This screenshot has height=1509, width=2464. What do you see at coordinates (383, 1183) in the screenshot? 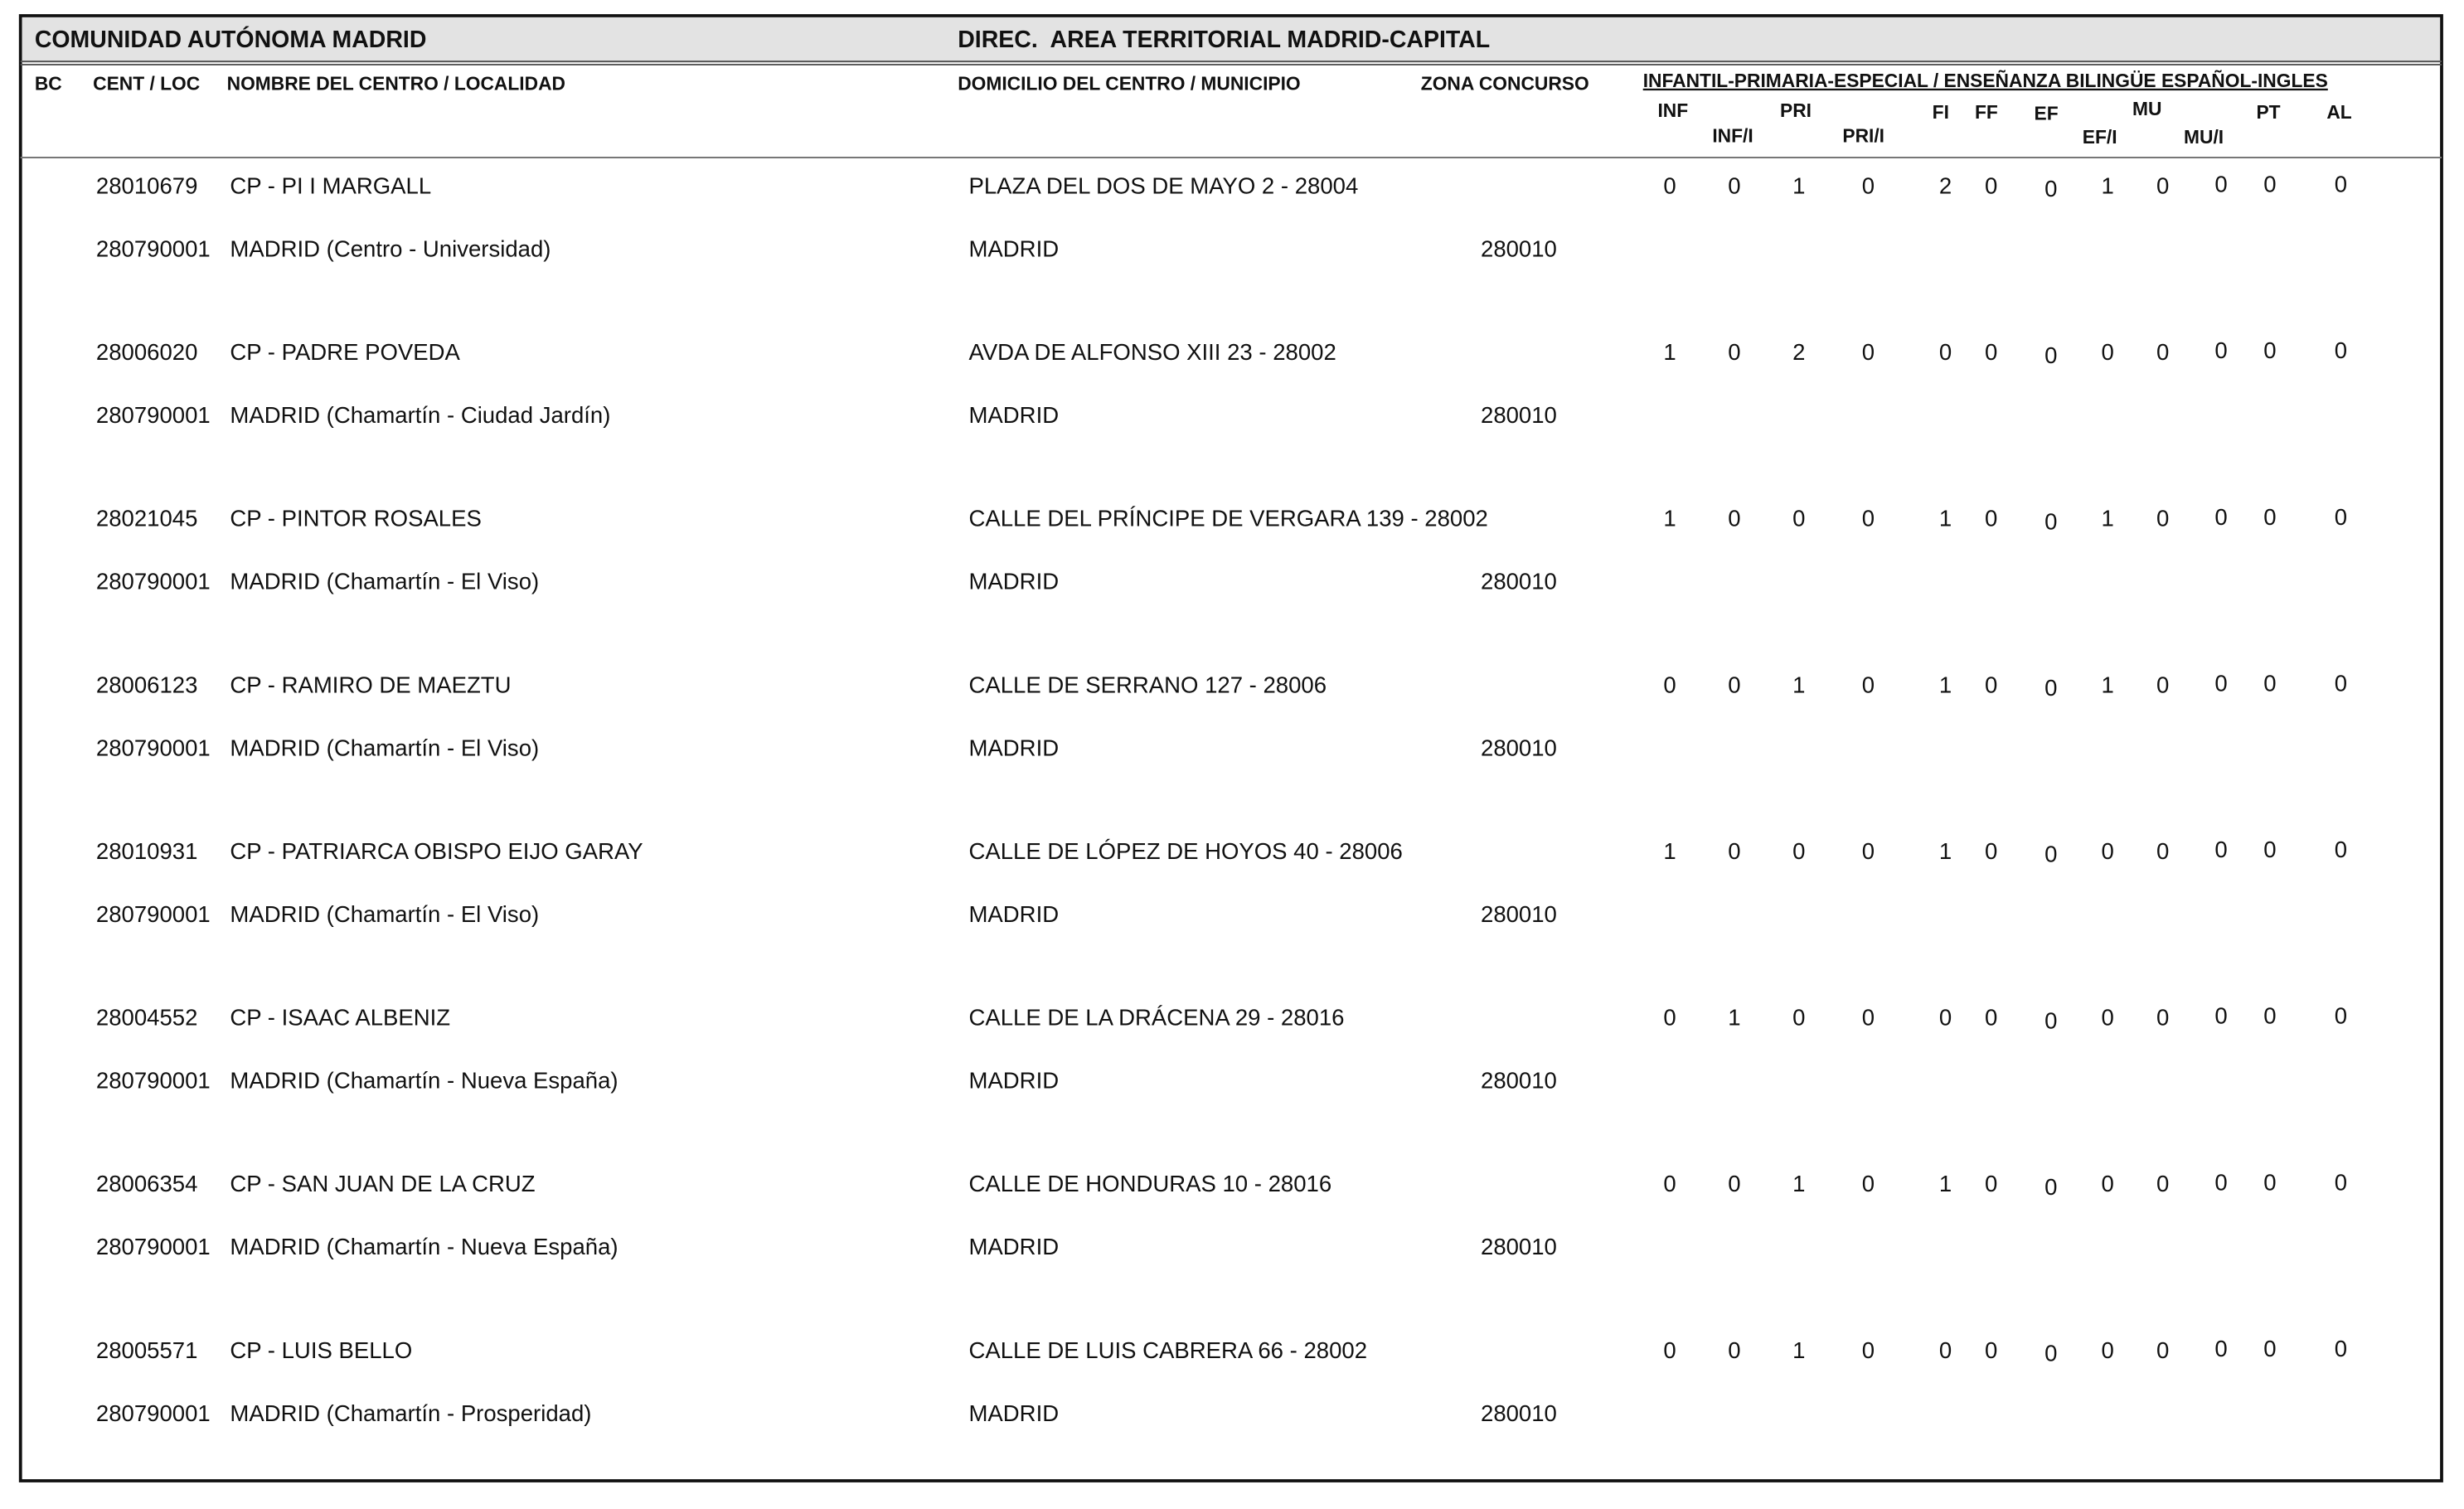
I see `center-name: CP - SAN JUAN DE LA CRUZ` at bounding box center [383, 1183].